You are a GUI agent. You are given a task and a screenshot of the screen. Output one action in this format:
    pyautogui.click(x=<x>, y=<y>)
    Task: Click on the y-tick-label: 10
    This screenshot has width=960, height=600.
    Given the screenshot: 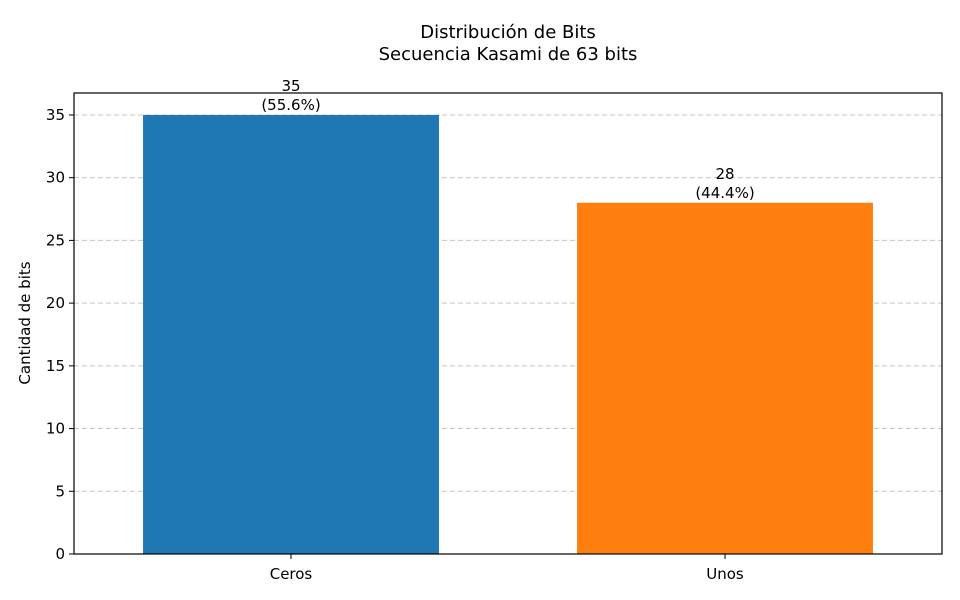 What is the action you would take?
    pyautogui.click(x=55, y=429)
    